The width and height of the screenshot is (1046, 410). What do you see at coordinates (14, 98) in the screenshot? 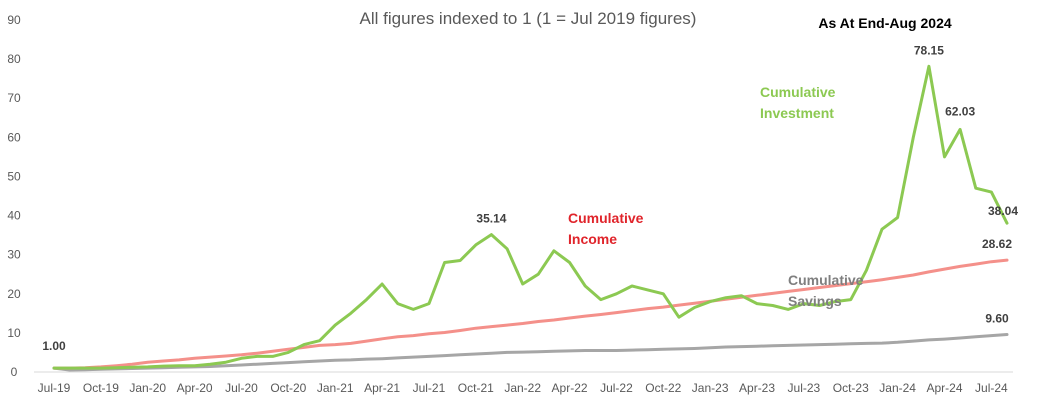
I see `y-tick-label: 70` at bounding box center [14, 98].